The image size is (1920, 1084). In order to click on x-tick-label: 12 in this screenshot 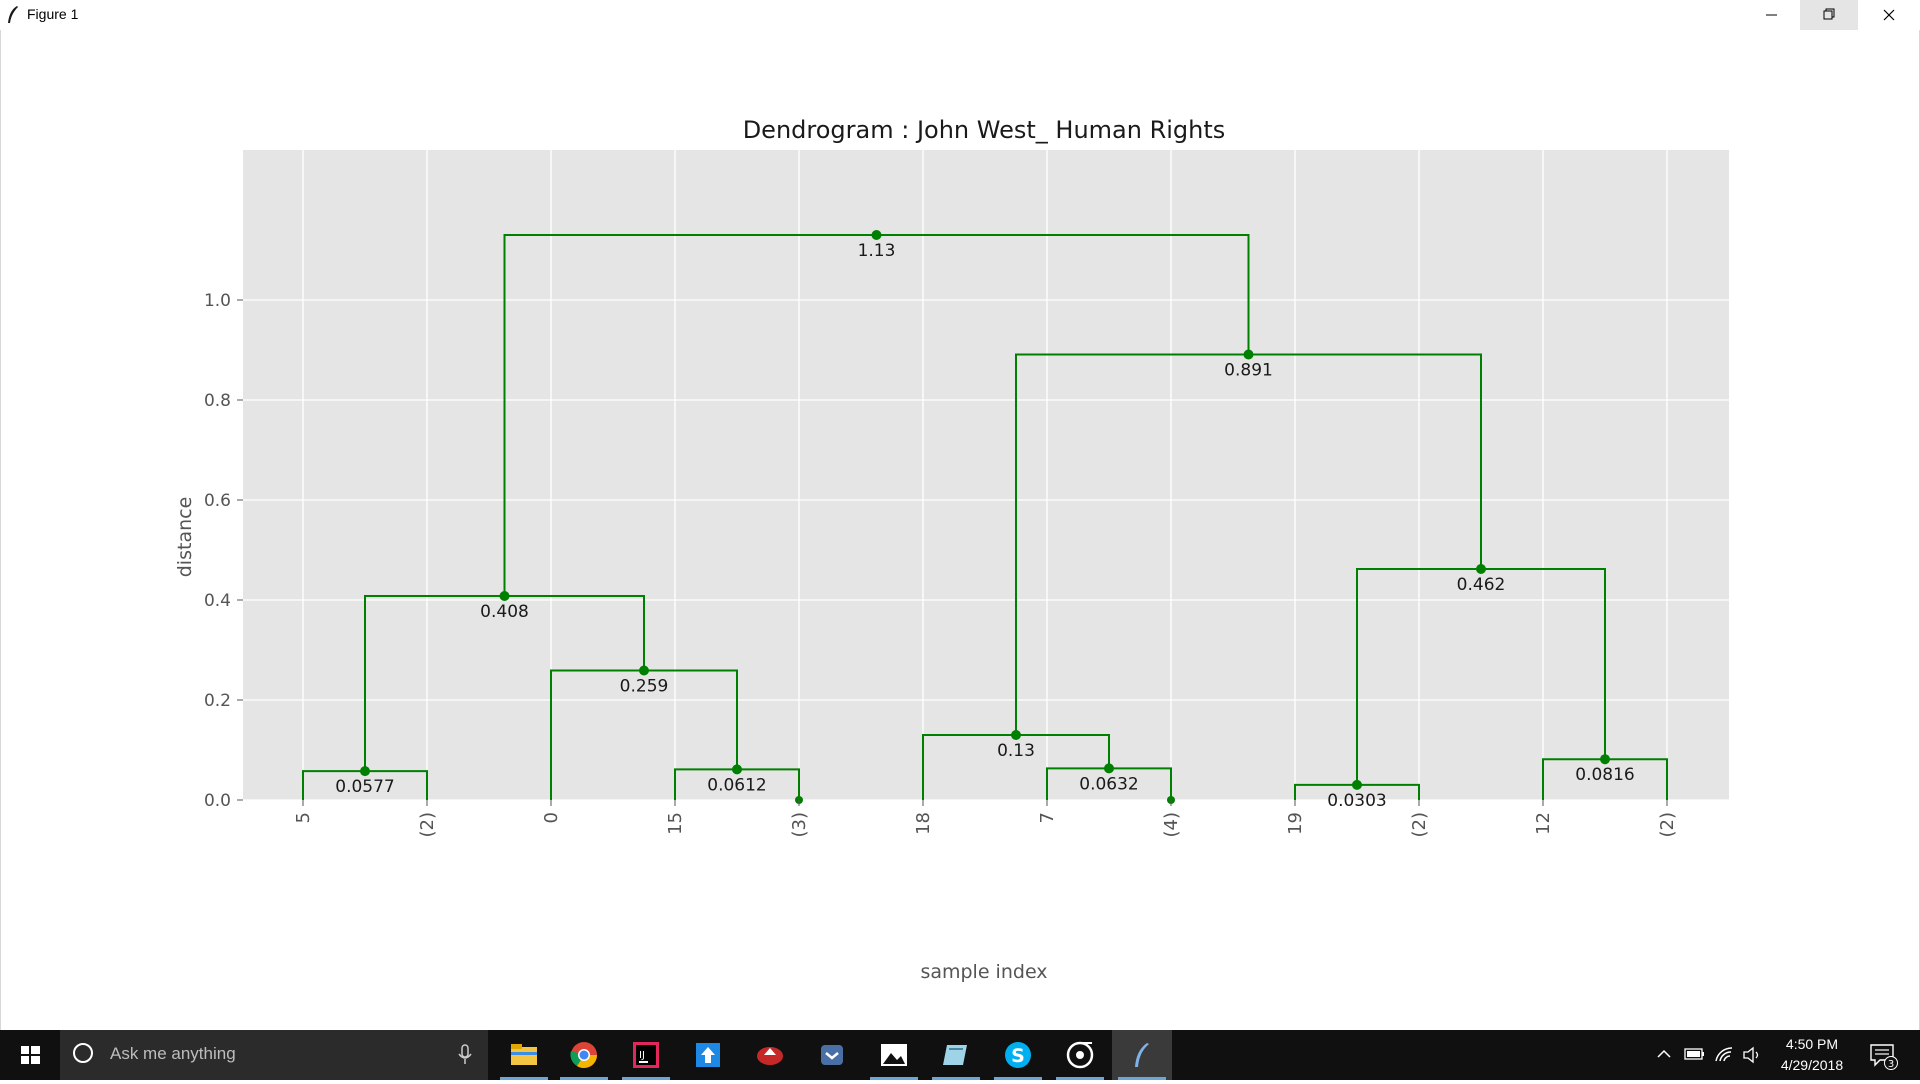, I will do `click(1543, 823)`.